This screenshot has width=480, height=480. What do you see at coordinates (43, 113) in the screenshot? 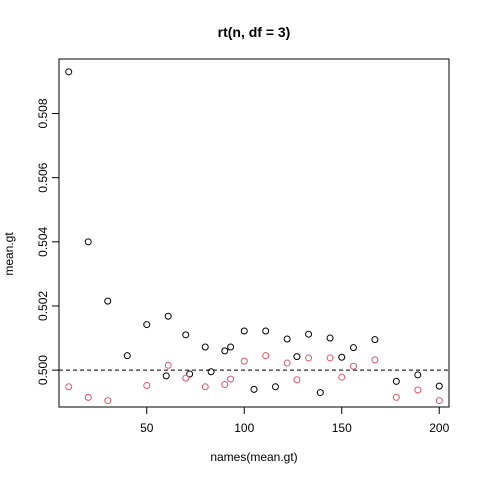
I see `y-tick-label: 0.508` at bounding box center [43, 113].